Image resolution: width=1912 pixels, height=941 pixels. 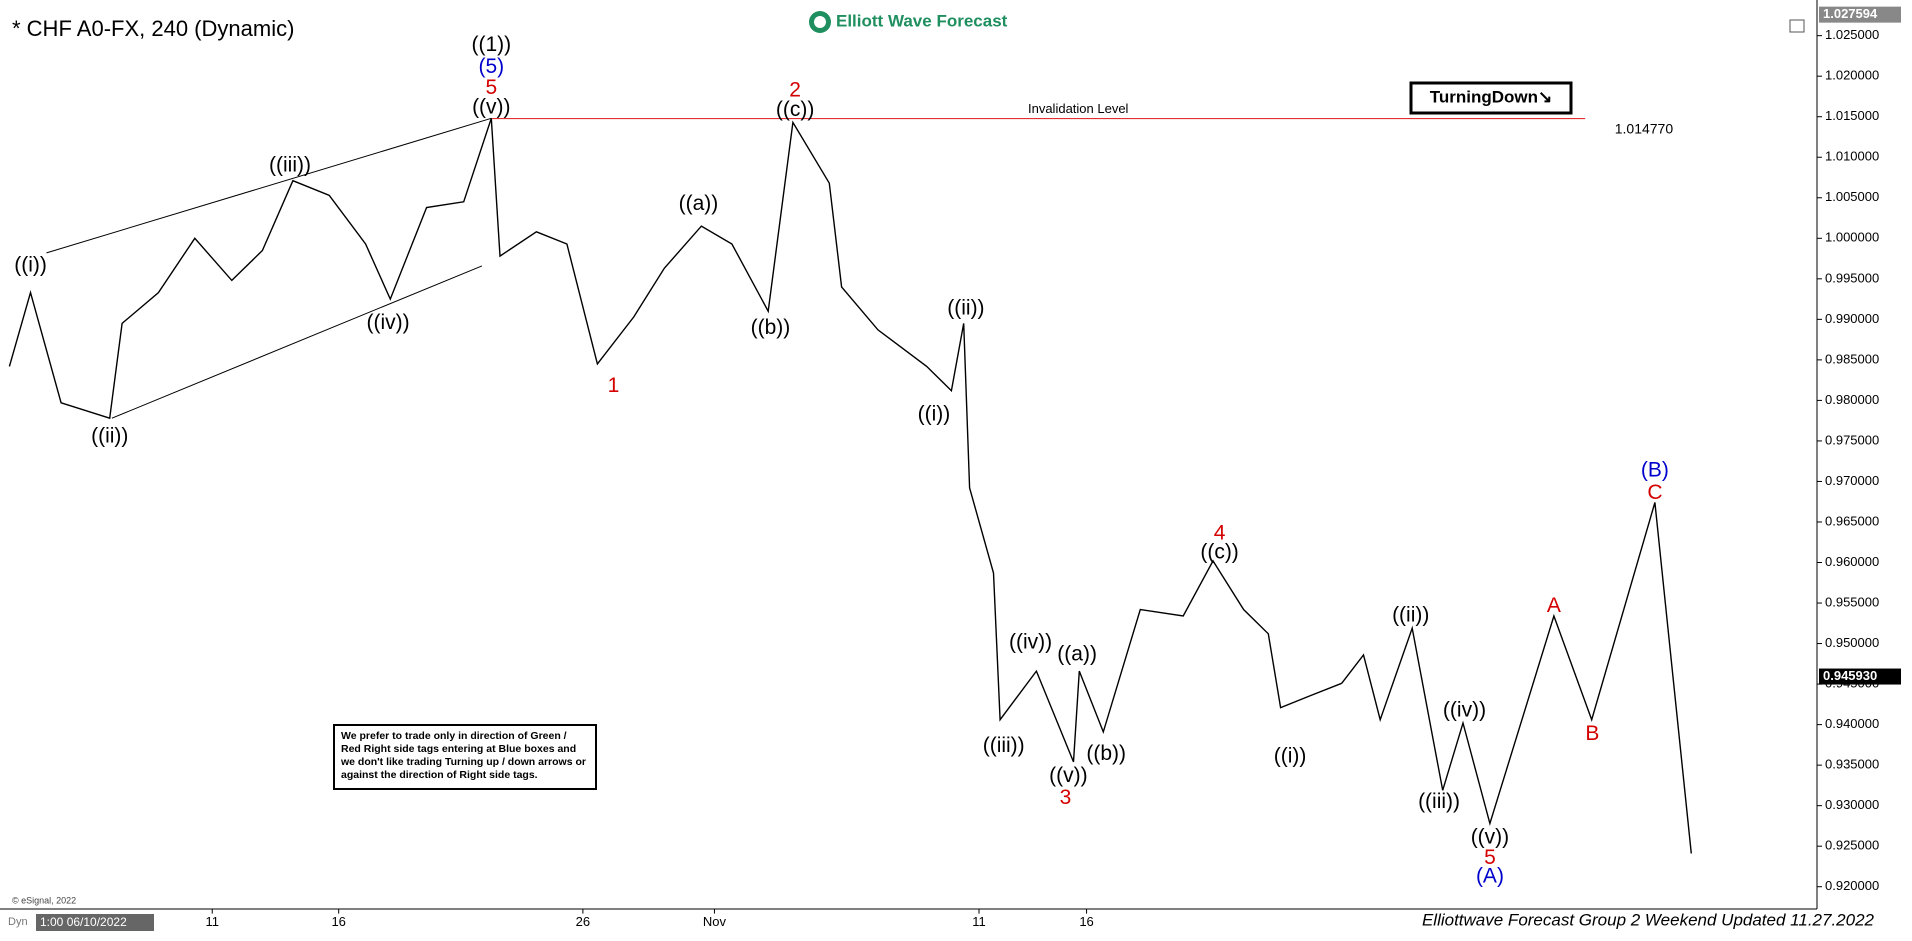 What do you see at coordinates (1852, 561) in the screenshot?
I see `y-tick-label: 0.960000` at bounding box center [1852, 561].